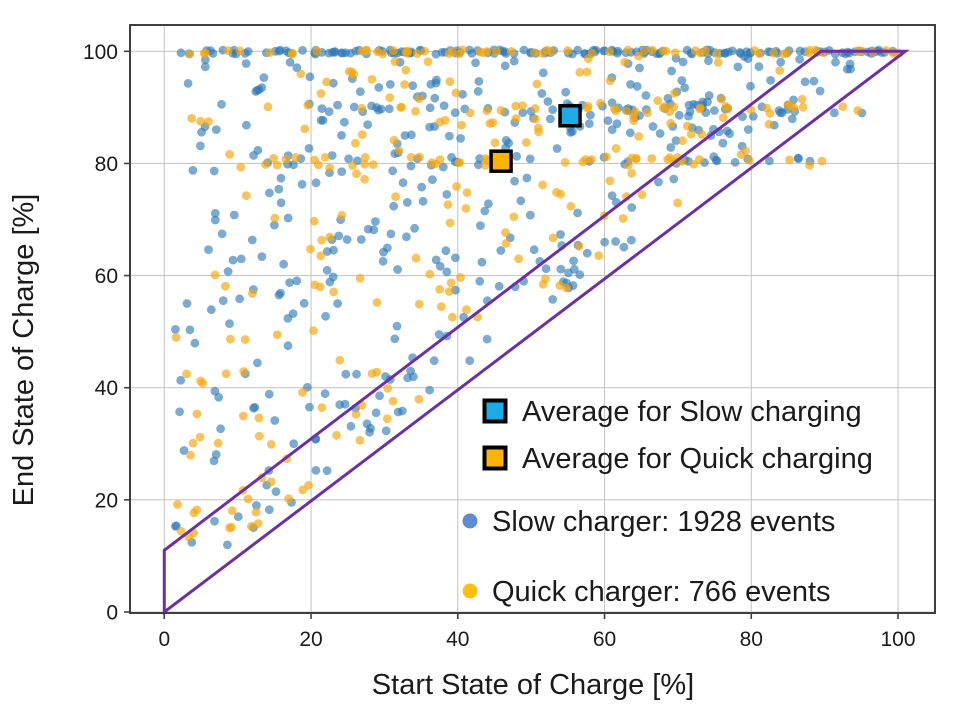 The width and height of the screenshot is (955, 716). I want to click on y-tick-label: 20, so click(106, 500).